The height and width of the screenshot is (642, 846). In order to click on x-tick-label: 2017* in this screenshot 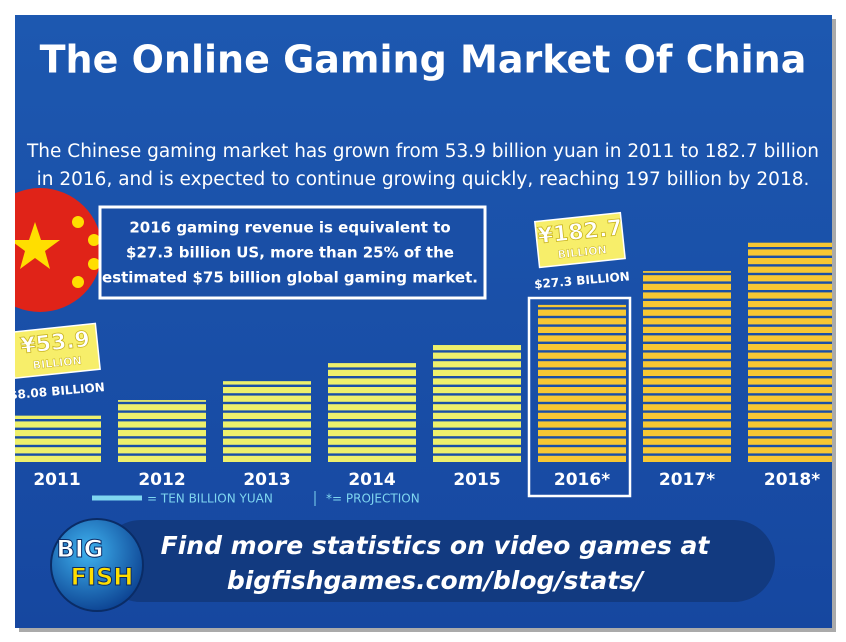, I will do `click(687, 480)`.